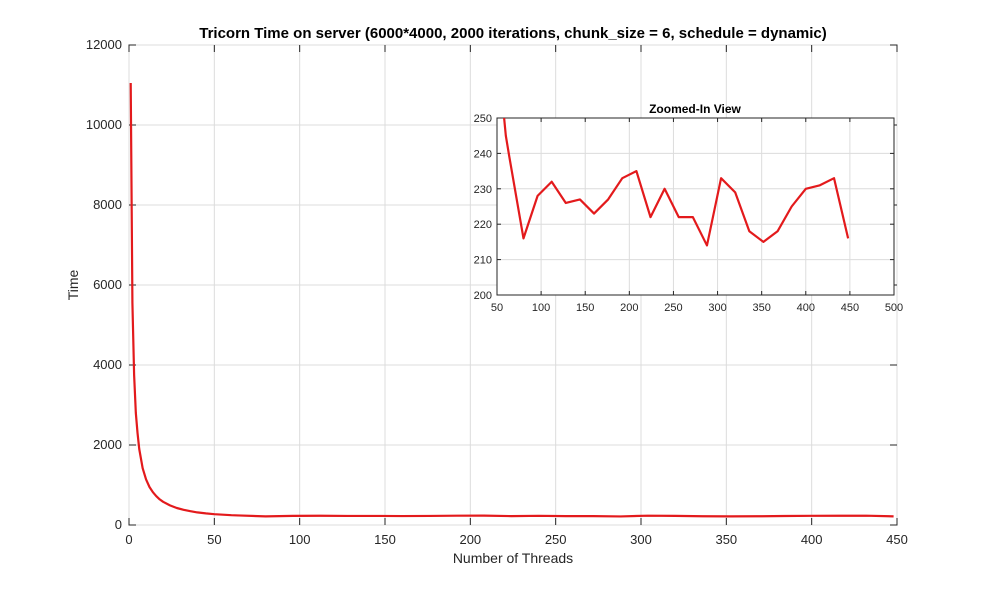 This screenshot has width=993, height=589. Describe the element at coordinates (104, 44) in the screenshot. I see `main-y-tick-label: 12000` at that location.